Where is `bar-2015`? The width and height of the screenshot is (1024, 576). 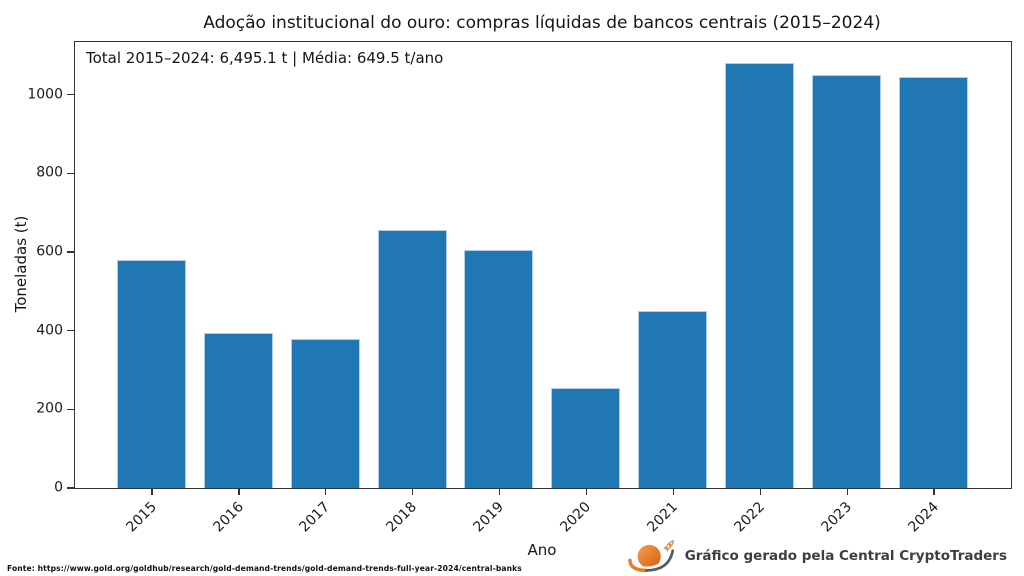 bar-2015 is located at coordinates (151, 374).